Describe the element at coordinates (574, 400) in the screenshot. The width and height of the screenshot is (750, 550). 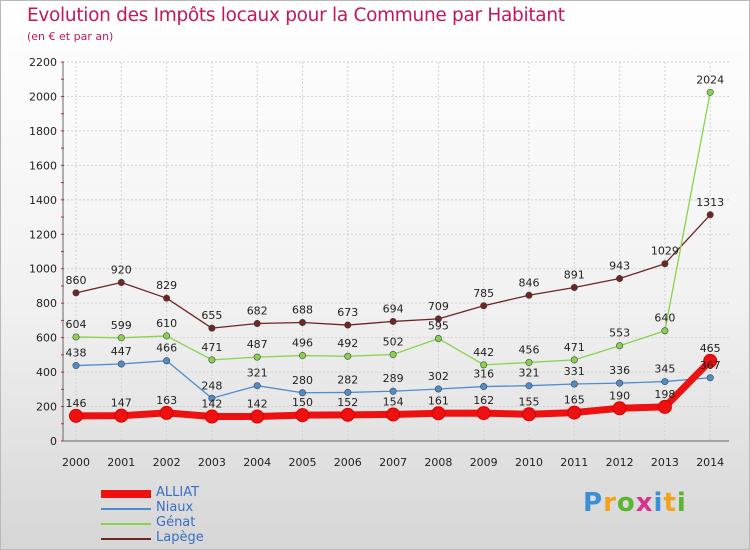
I see `data-label: 165` at that location.